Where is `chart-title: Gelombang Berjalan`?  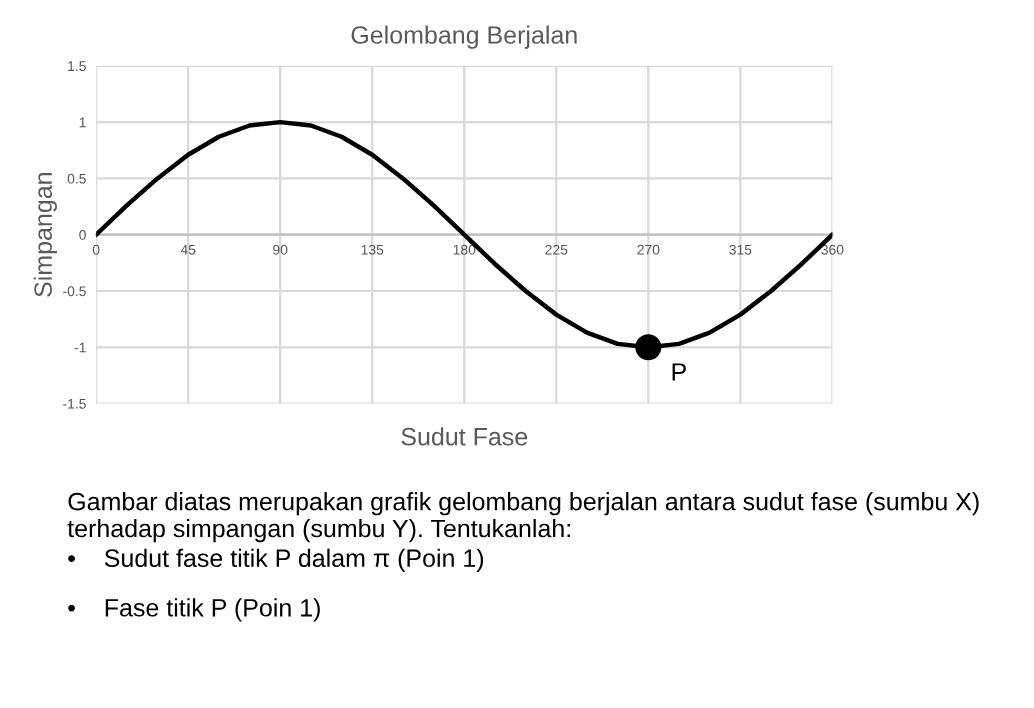
chart-title: Gelombang Berjalan is located at coordinates (464, 37).